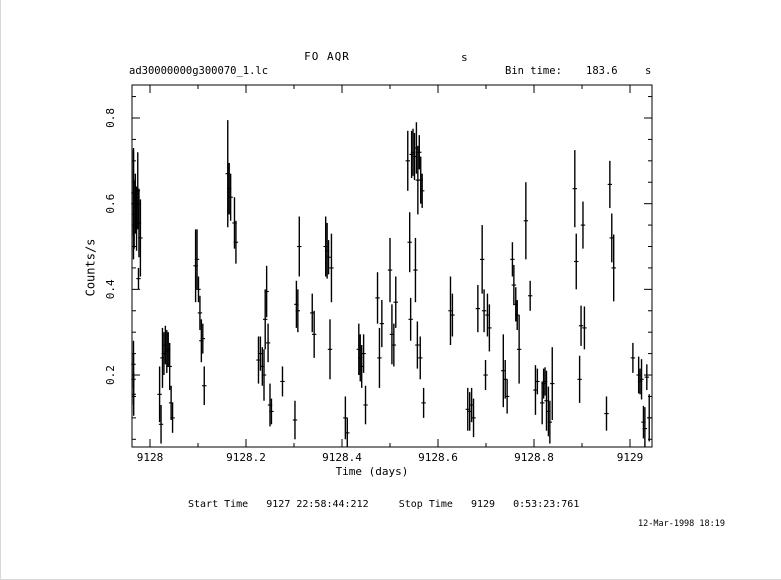 Image resolution: width=781 pixels, height=580 pixels. Describe the element at coordinates (246, 457) in the screenshot. I see `x-tick-label: 9128.2` at that location.